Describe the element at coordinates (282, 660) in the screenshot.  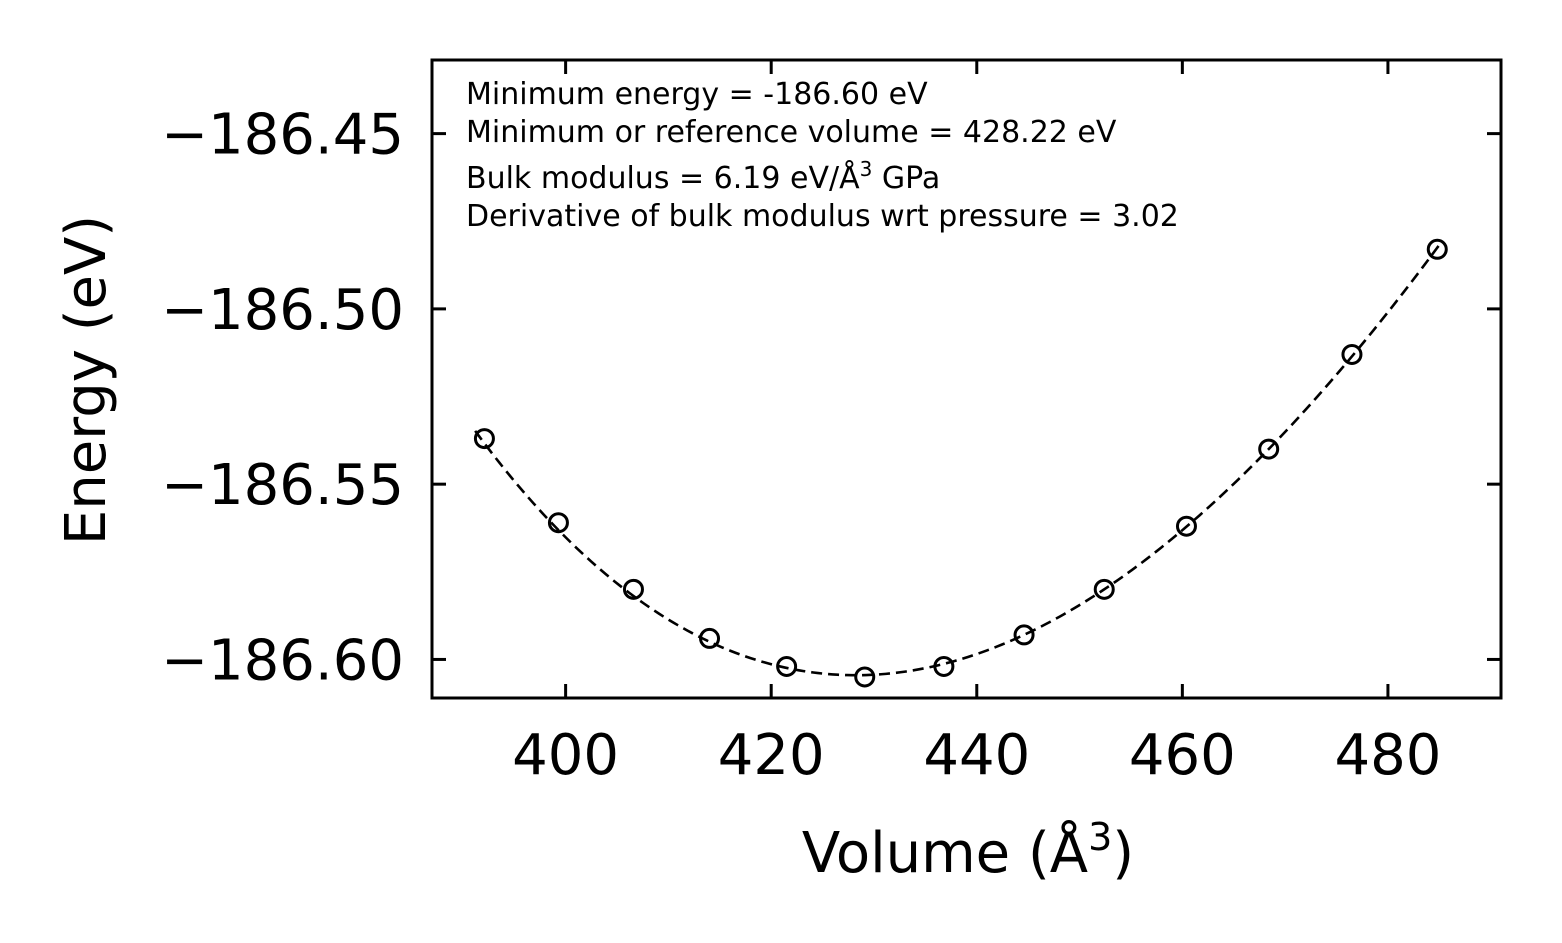
I see `y-tick-label: −186.60` at that location.